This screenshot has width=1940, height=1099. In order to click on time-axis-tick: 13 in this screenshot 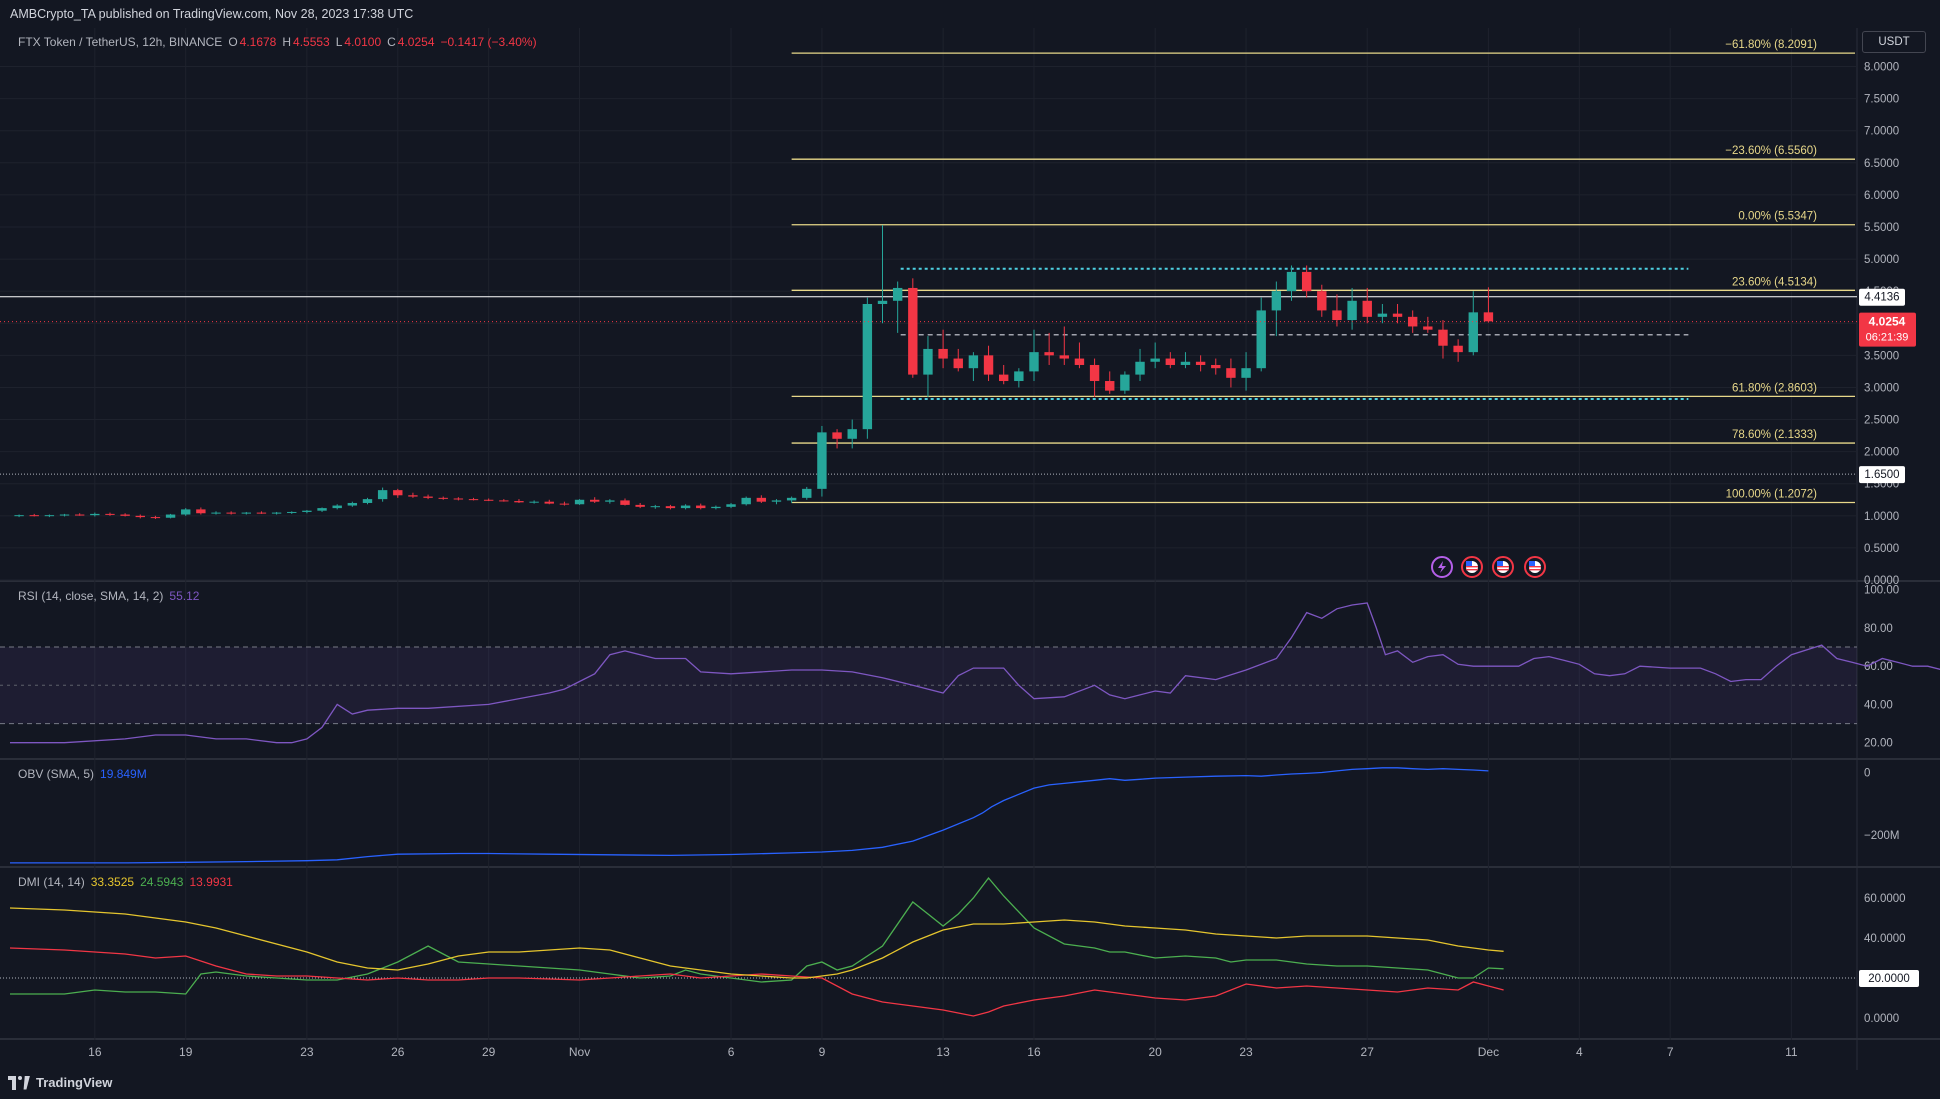, I will do `click(943, 1052)`.